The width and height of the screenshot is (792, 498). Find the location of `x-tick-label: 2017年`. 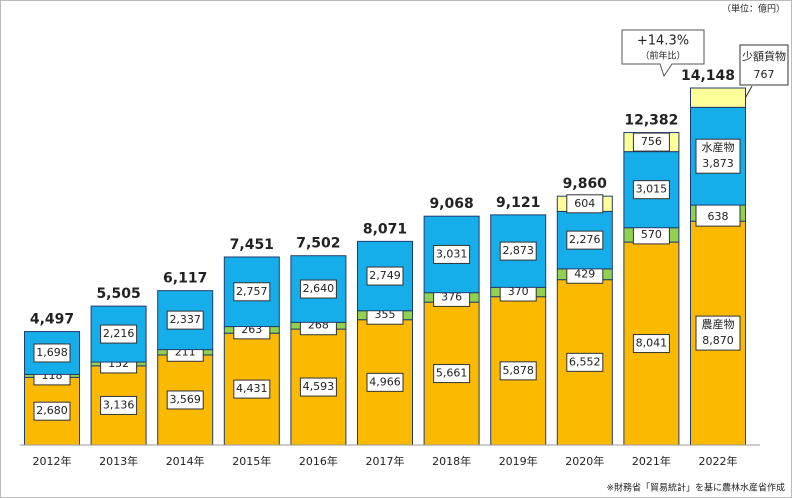

x-tick-label: 2017年 is located at coordinates (385, 461).